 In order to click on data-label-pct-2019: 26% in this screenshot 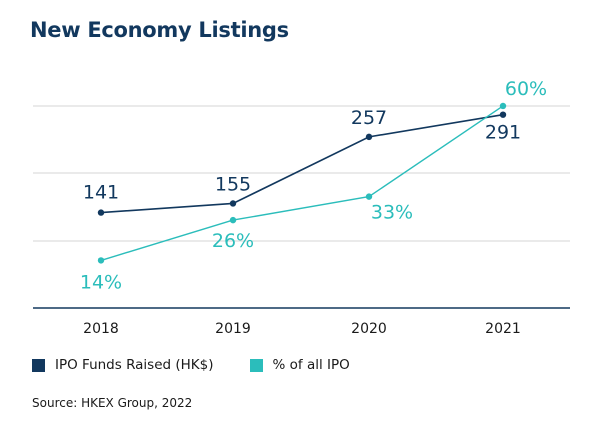, I will do `click(233, 241)`.